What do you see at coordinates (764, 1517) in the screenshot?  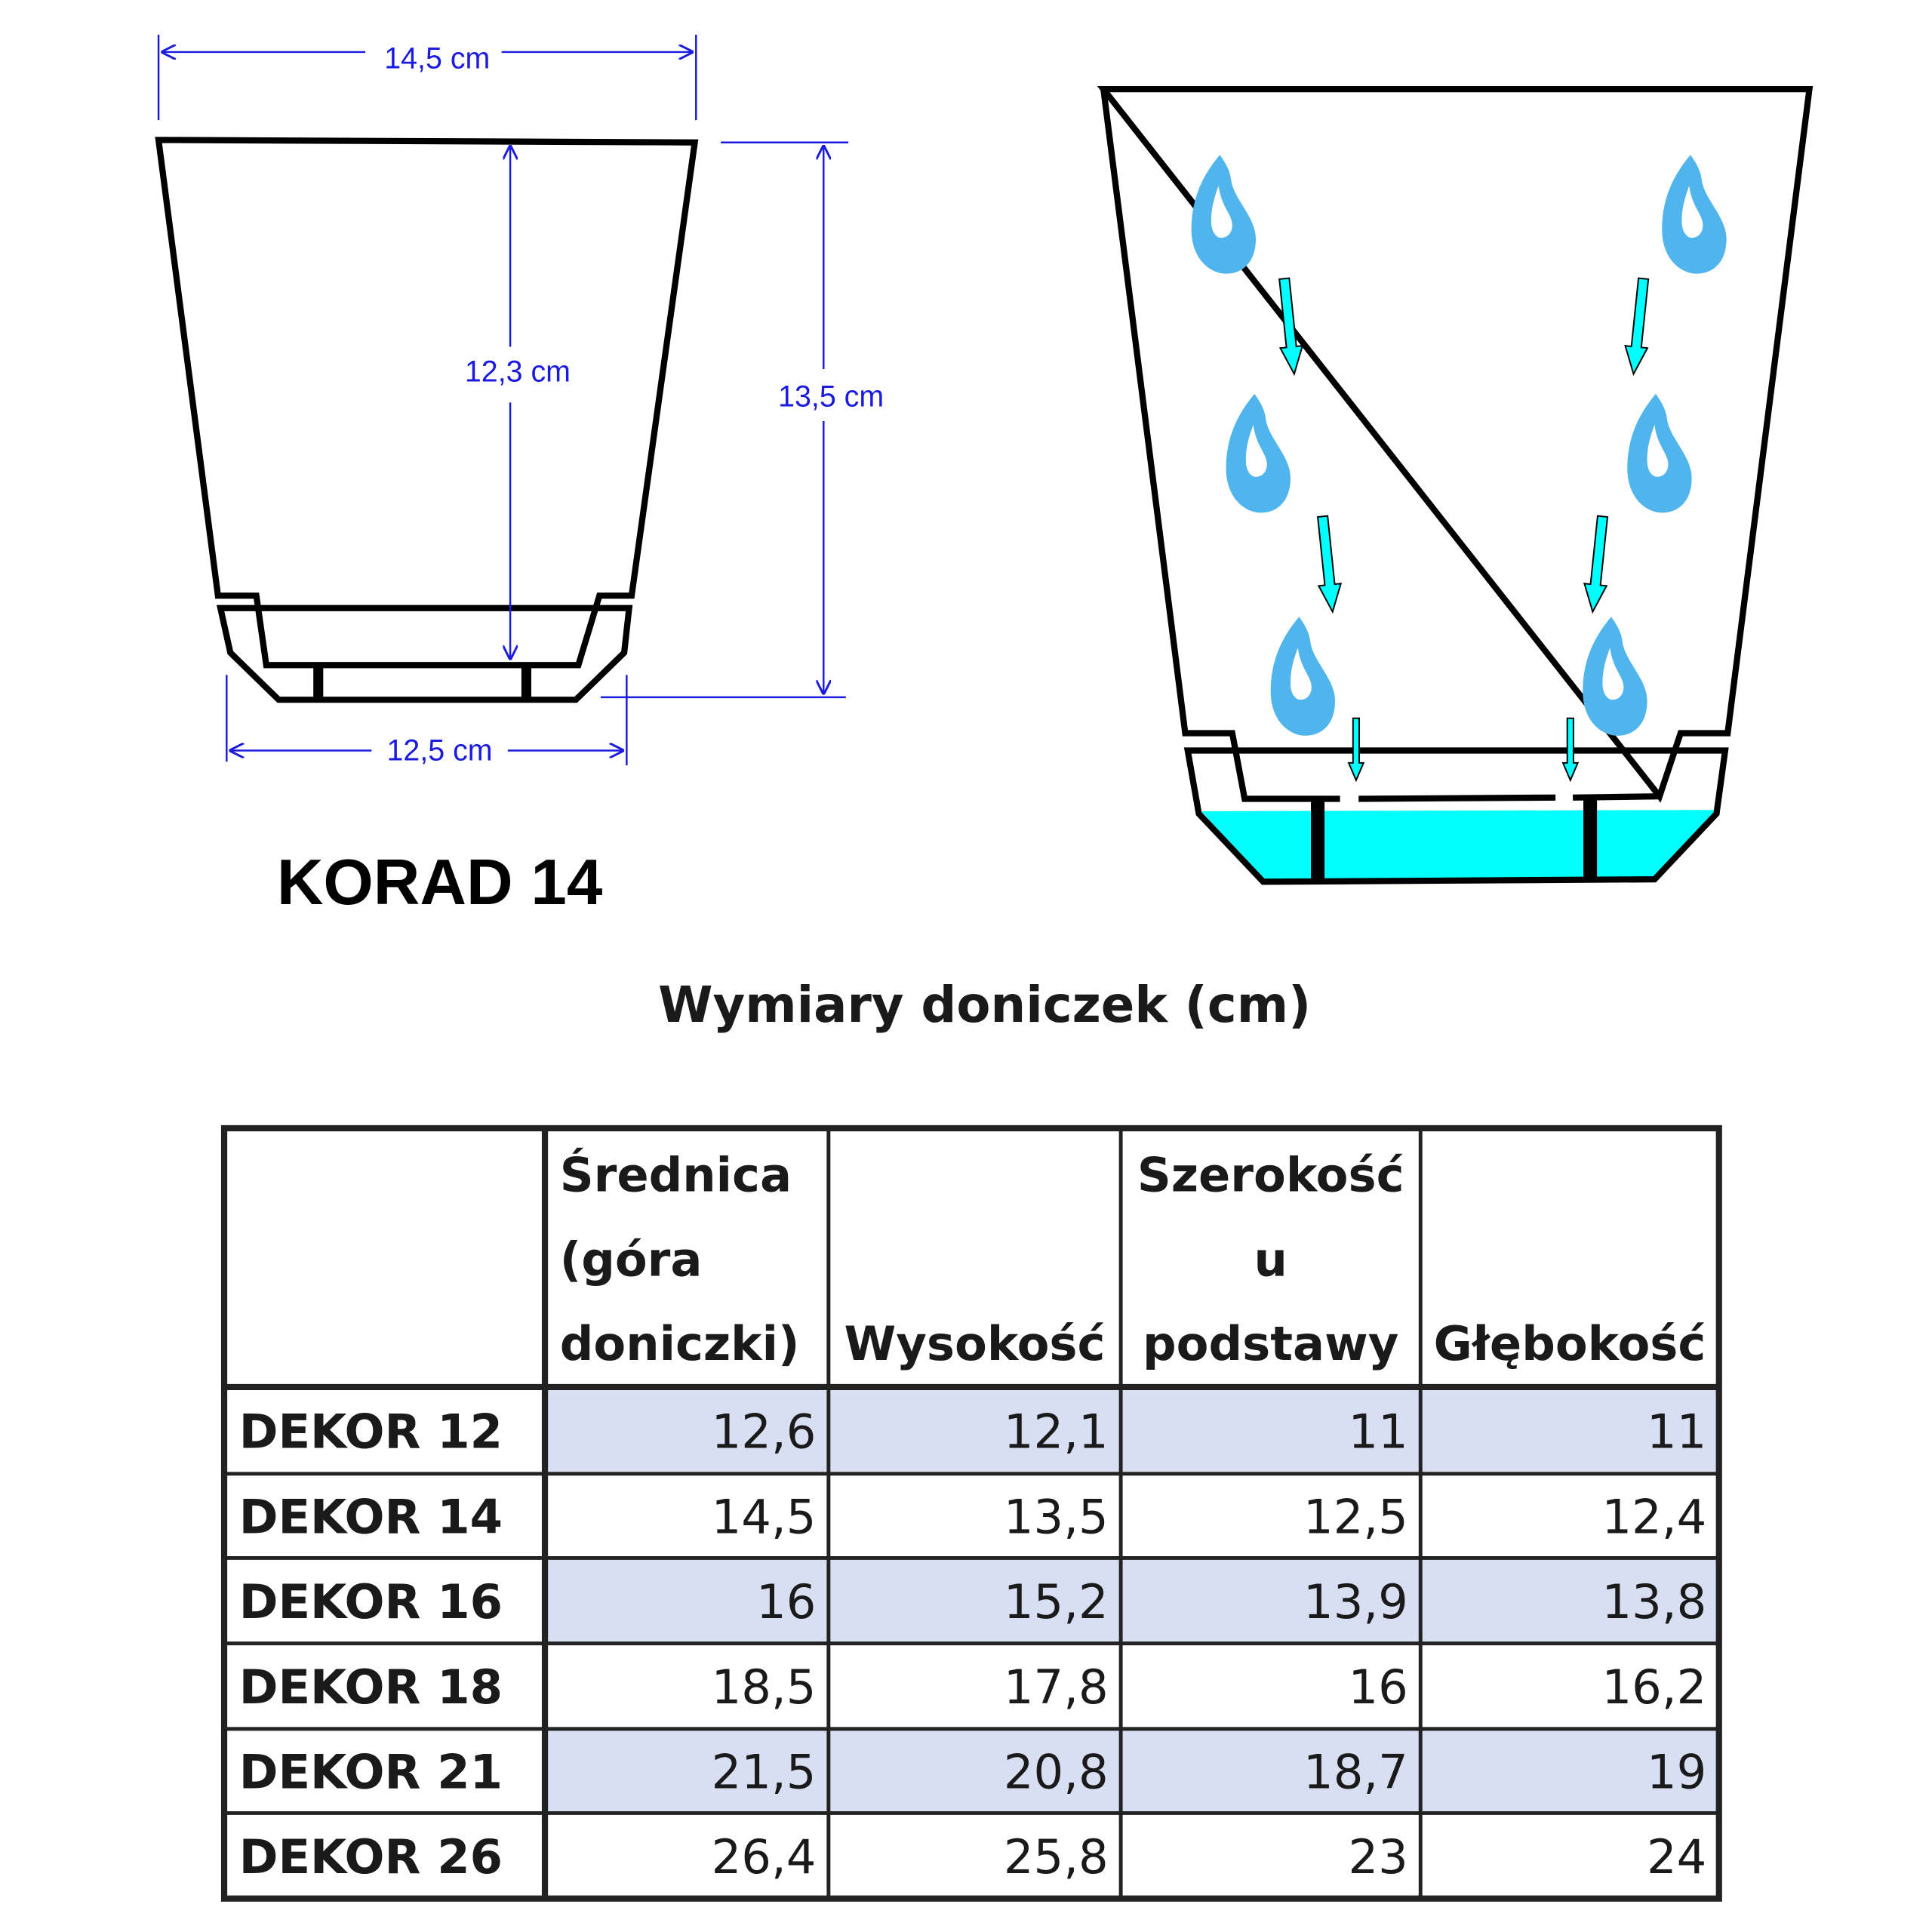 I see `table-cell: 14,5` at bounding box center [764, 1517].